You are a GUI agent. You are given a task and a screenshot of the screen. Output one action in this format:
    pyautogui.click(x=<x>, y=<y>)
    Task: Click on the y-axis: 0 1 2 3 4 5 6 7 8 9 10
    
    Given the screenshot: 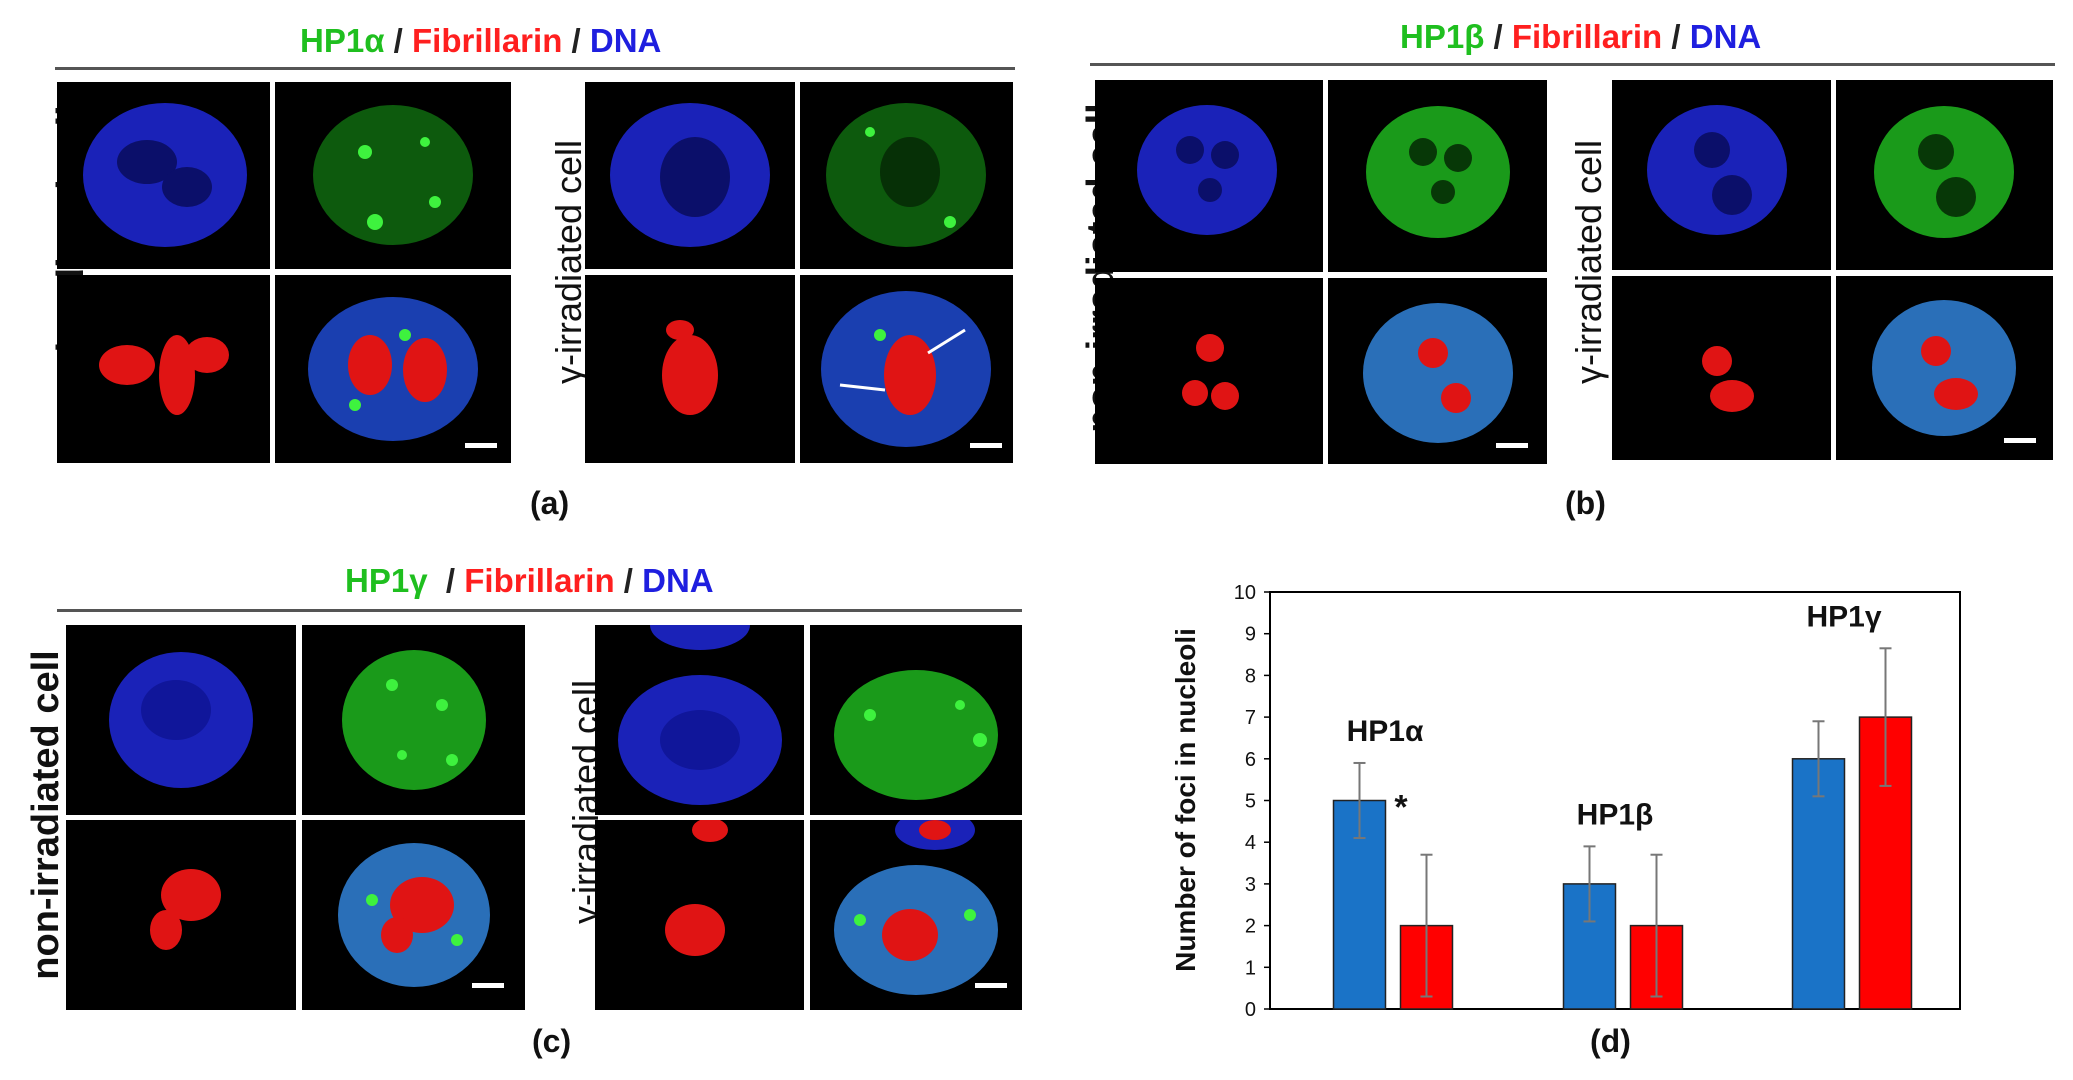 What is the action you would take?
    pyautogui.click(x=1252, y=801)
    